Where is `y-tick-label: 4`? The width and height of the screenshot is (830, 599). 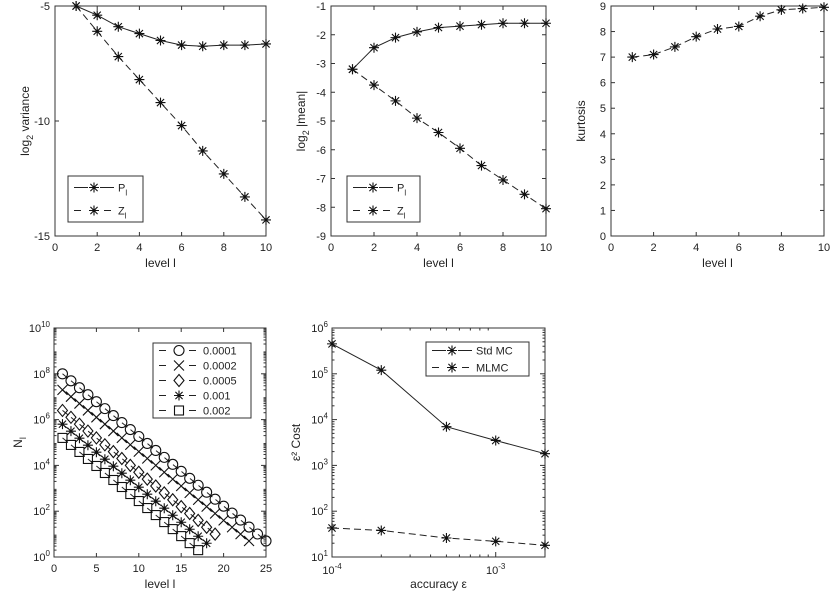
y-tick-label: 4 is located at coordinates (603, 135).